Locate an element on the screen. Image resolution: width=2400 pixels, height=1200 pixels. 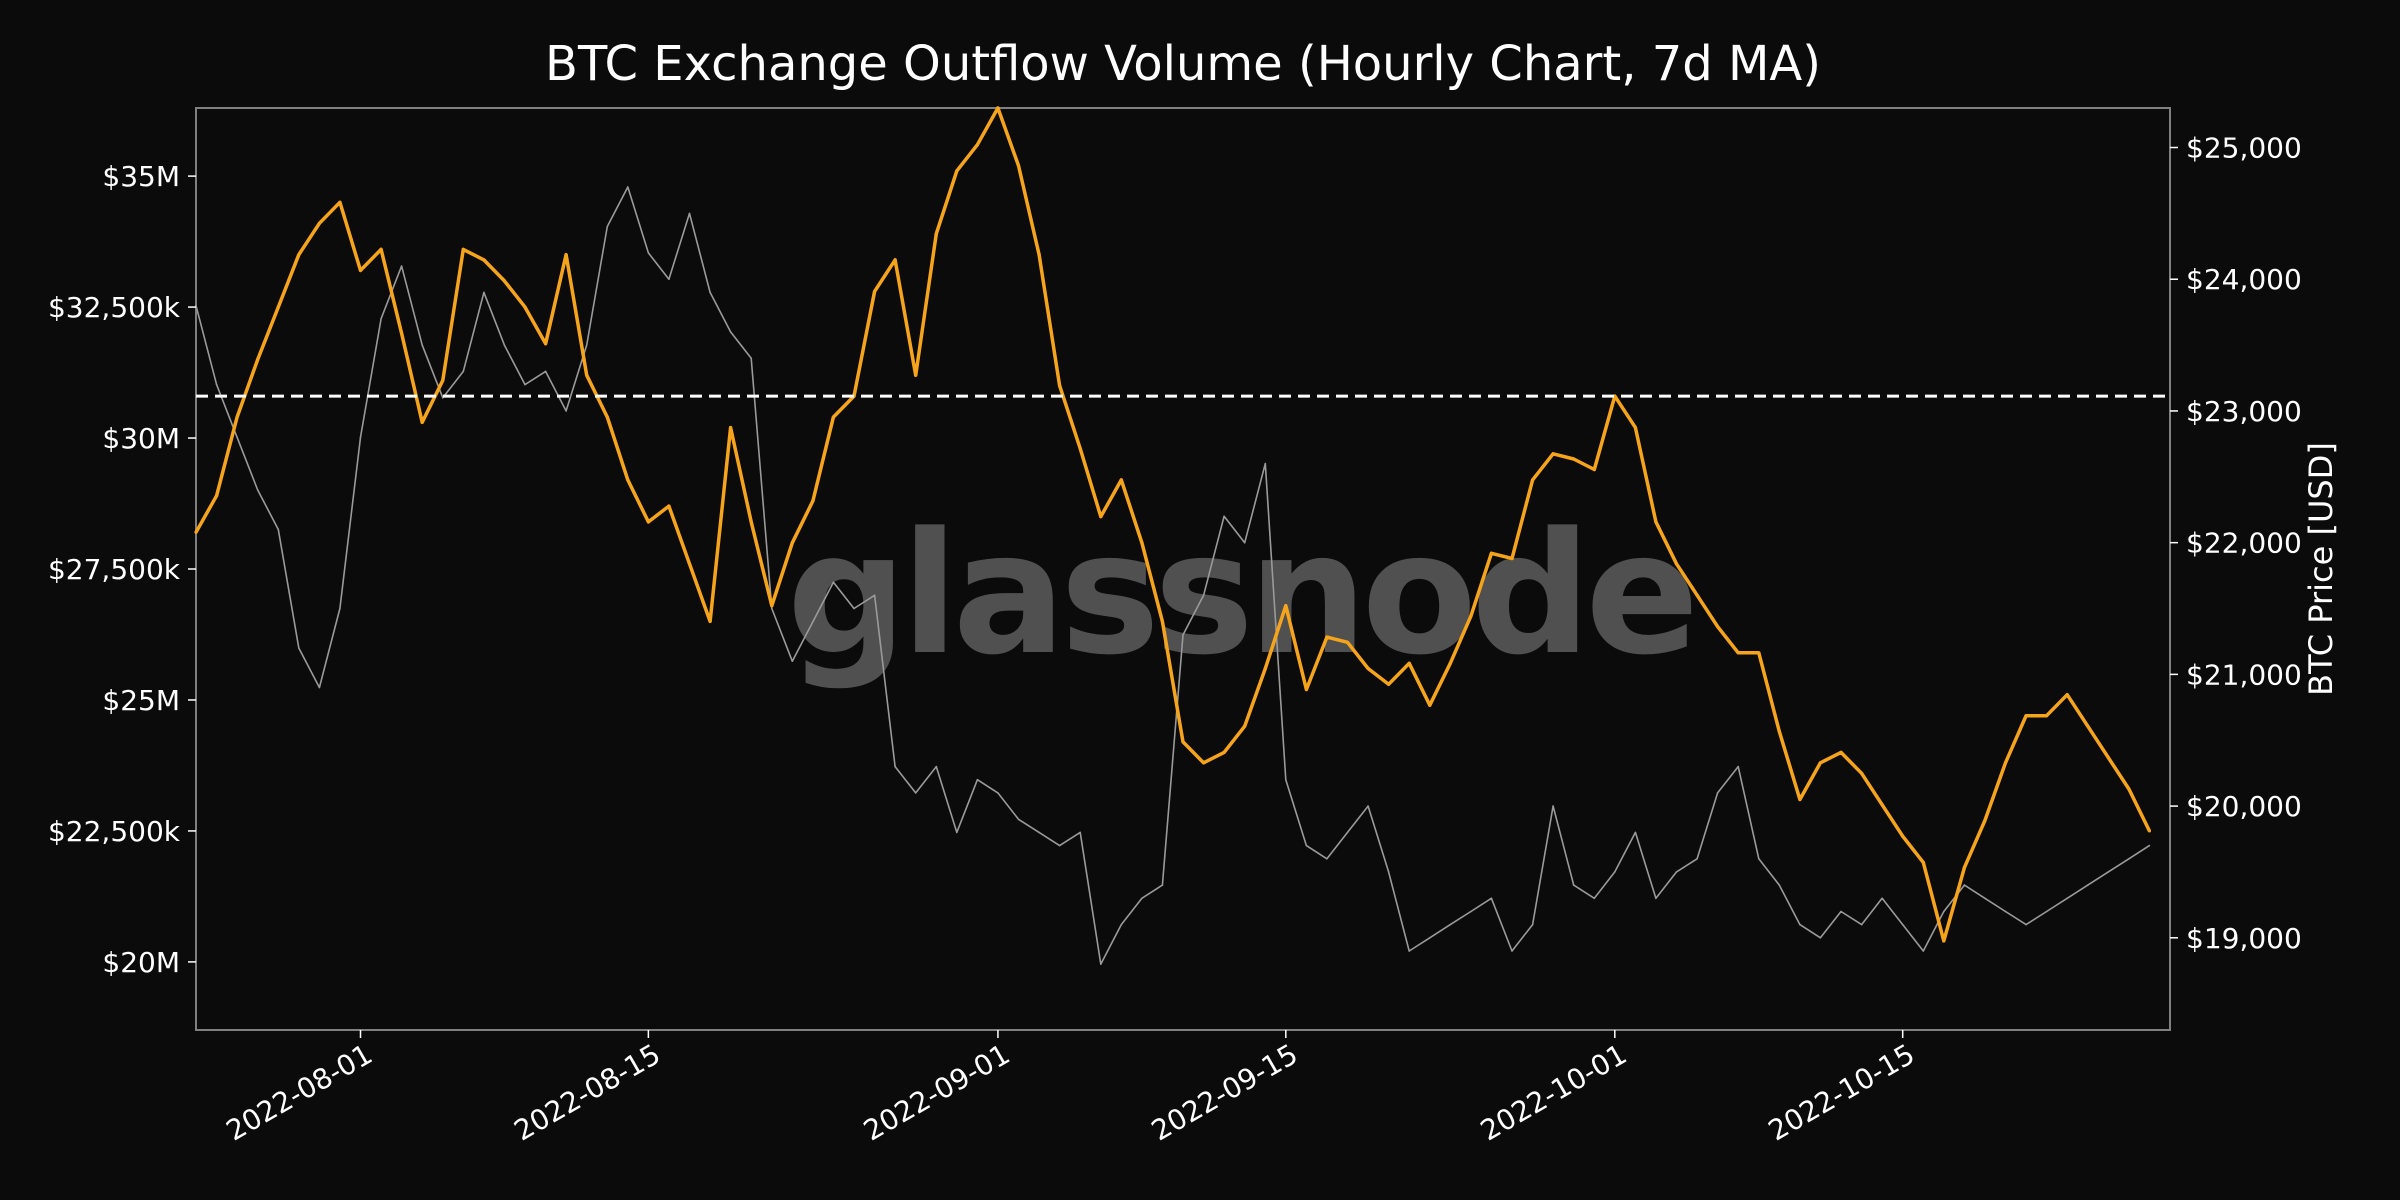
left-tick-label-5: $32,500k is located at coordinates (114, 307).